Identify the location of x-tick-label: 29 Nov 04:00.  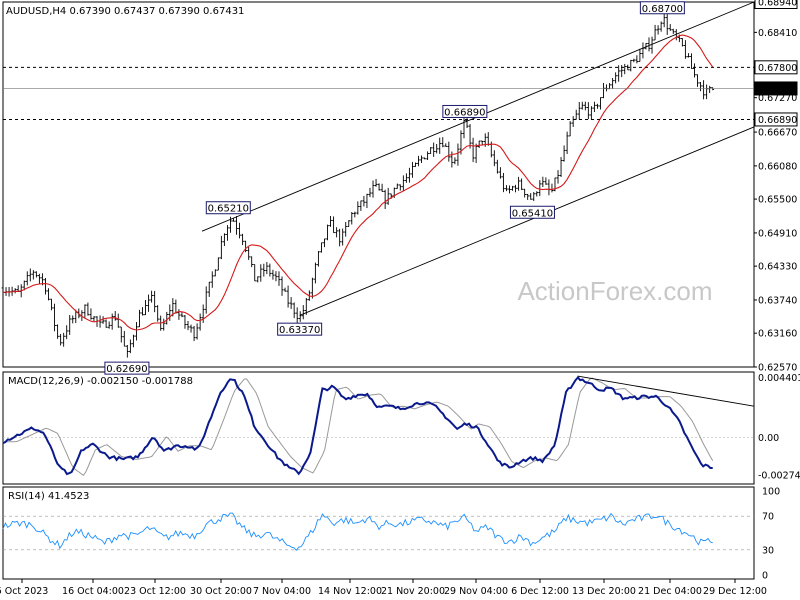
(476, 591).